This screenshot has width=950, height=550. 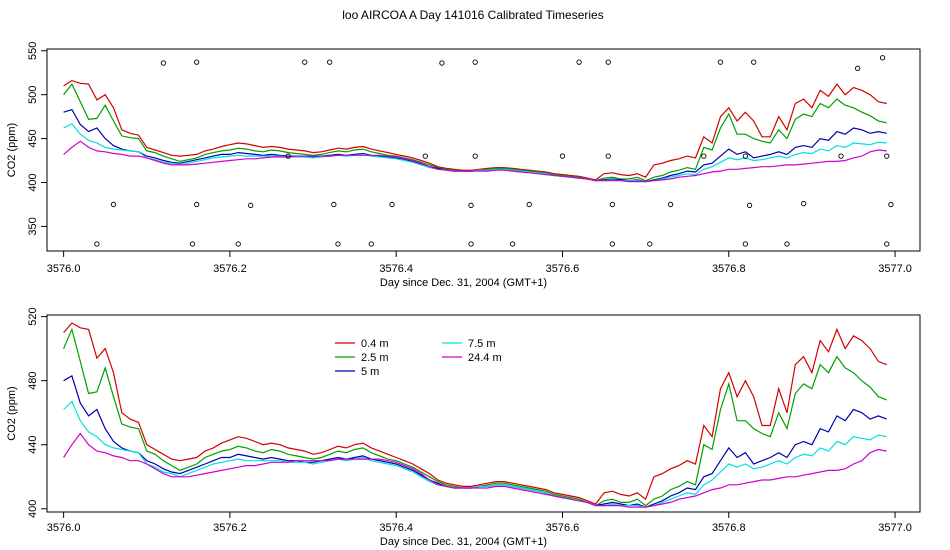 What do you see at coordinates (33, 226) in the screenshot?
I see `y-tick-label: 350` at bounding box center [33, 226].